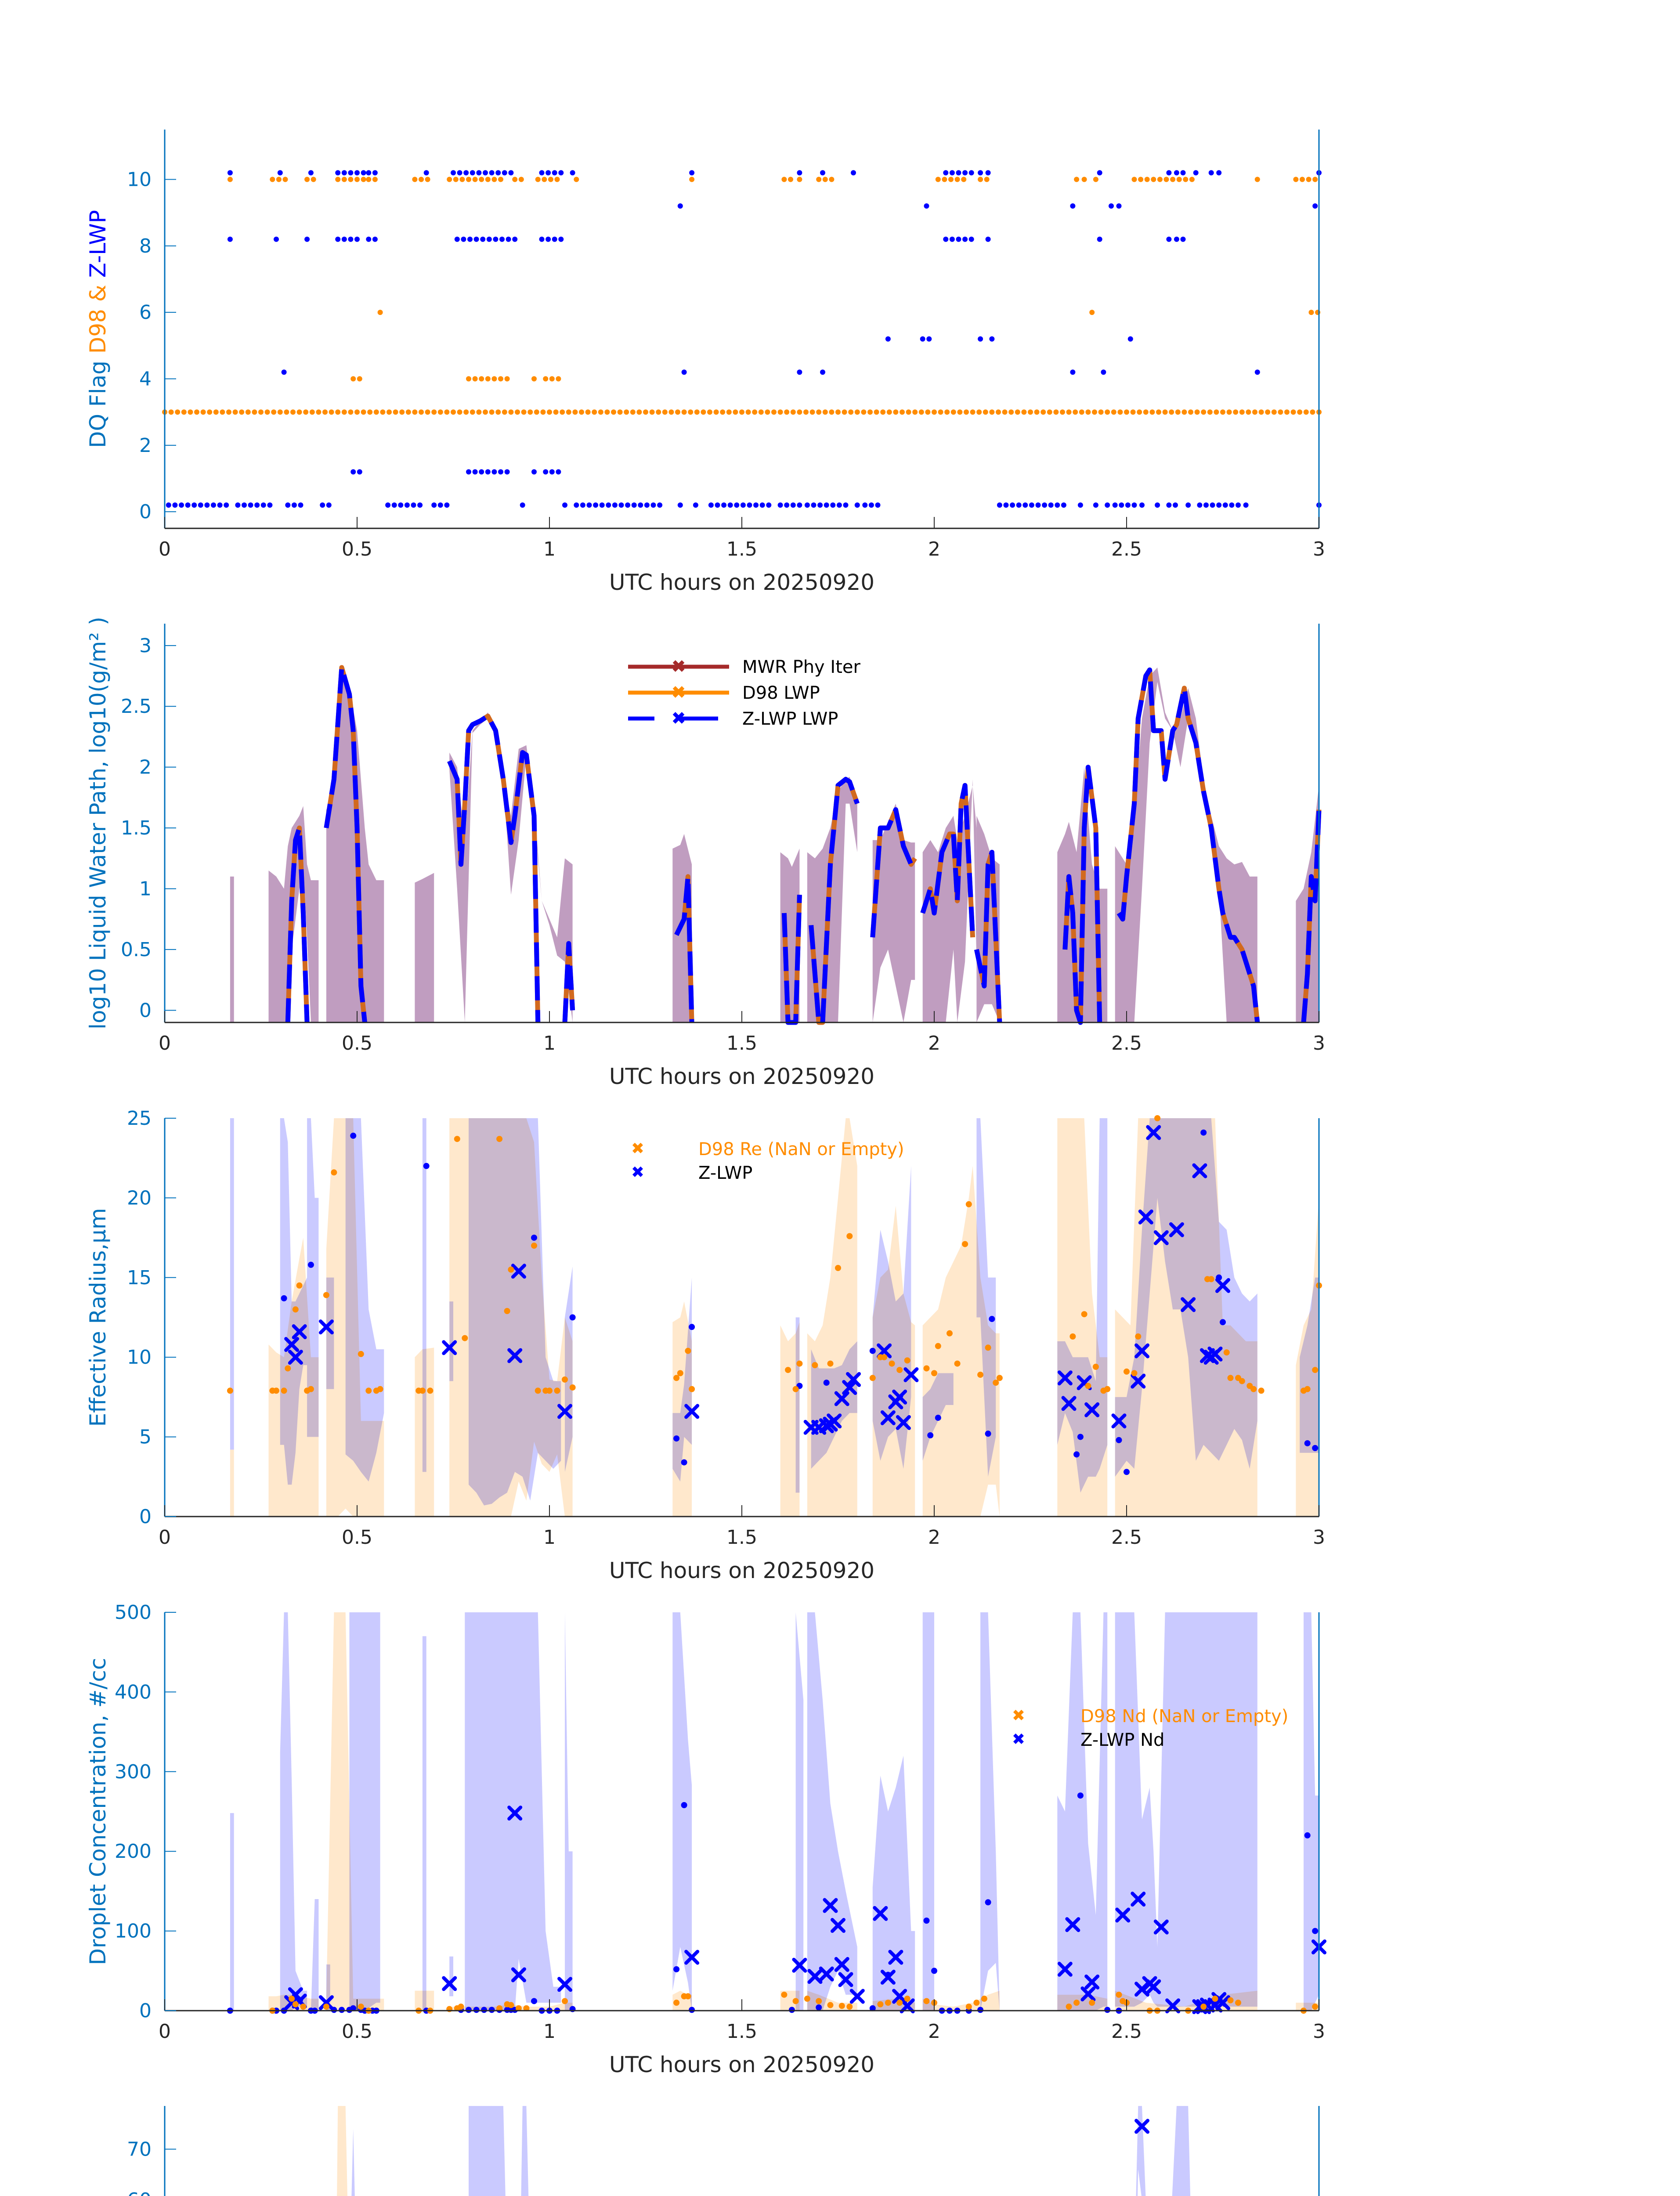 This screenshot has width=1680, height=2196. I want to click on zlwp-lwp-line, so click(988, 936).